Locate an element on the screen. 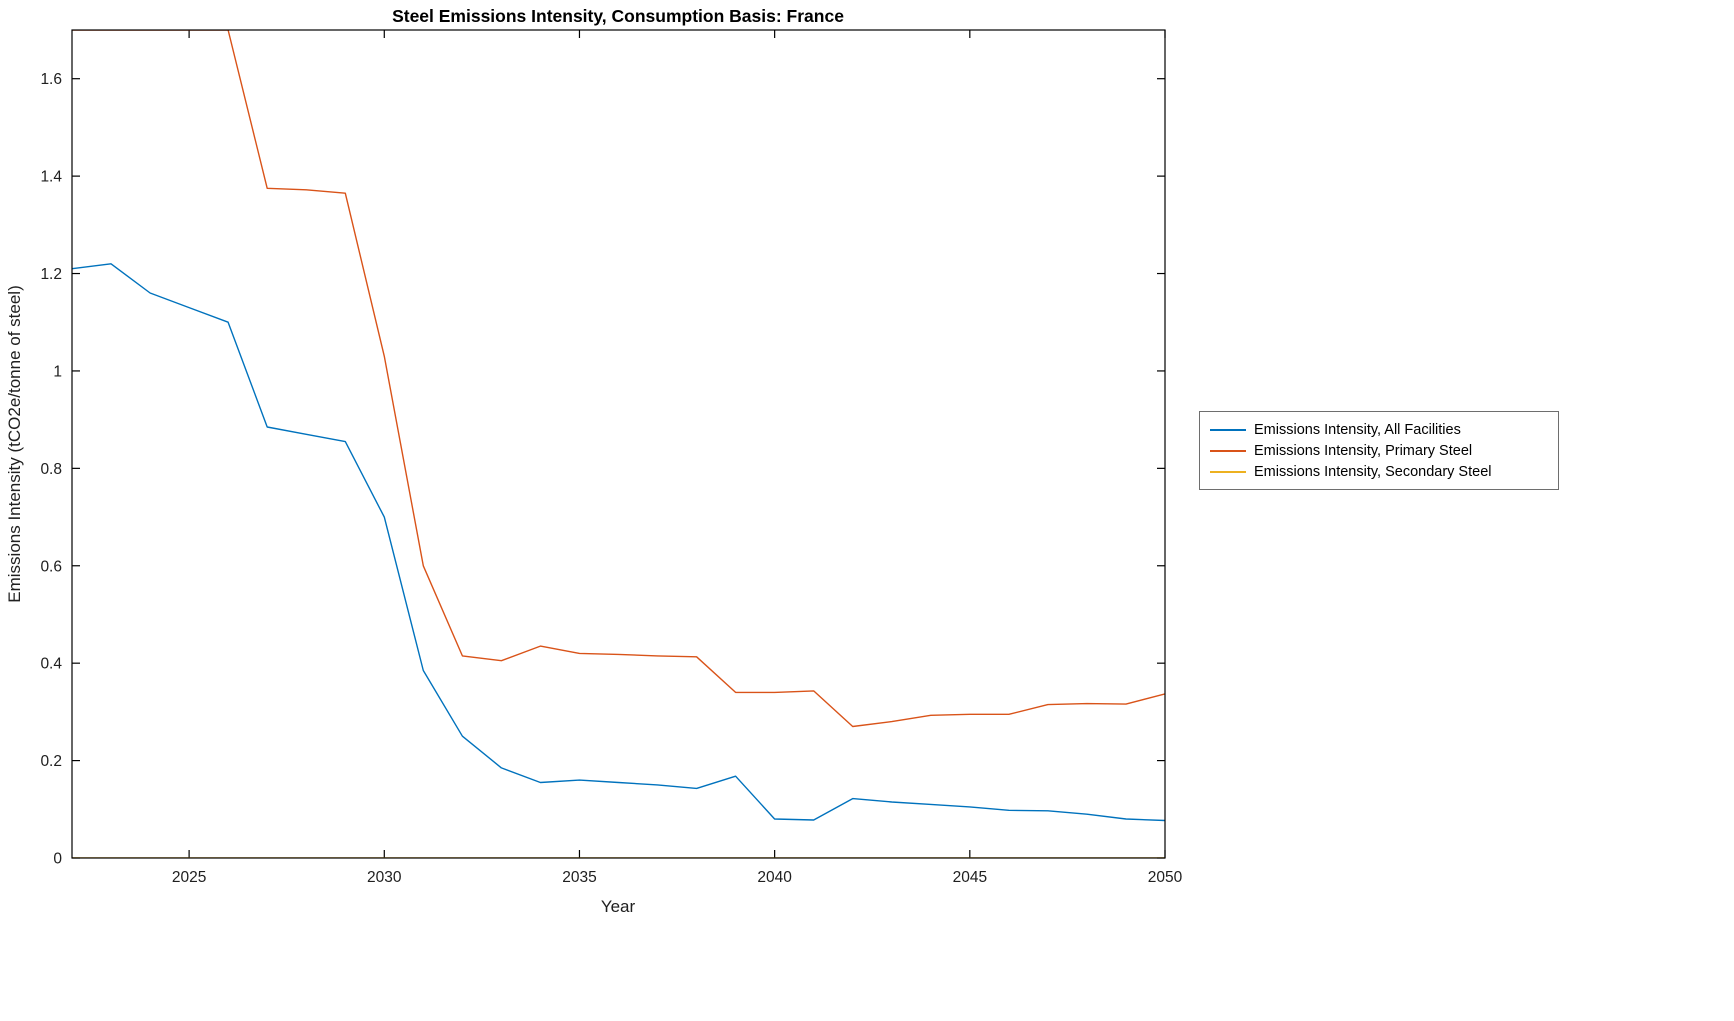 This screenshot has width=1734, height=1021. legend-item-primary-steel: Emissions Intensity, Primary Steel is located at coordinates (1378, 450).